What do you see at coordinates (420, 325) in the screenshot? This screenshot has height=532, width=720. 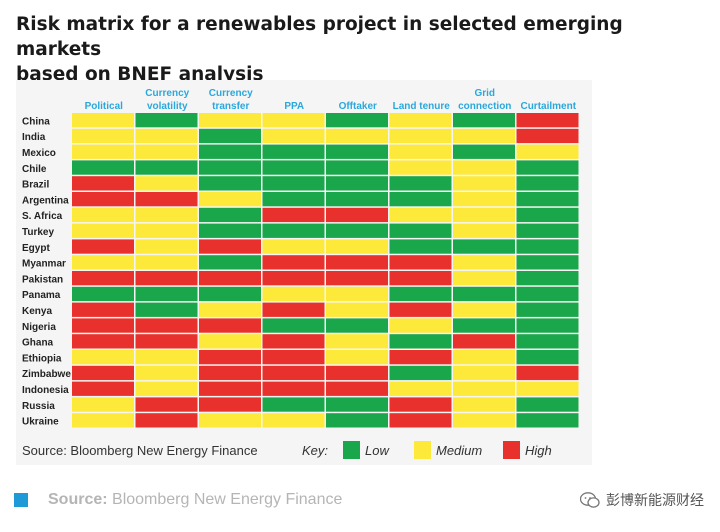 I see `cell-nigeria-land-tenure-medium` at bounding box center [420, 325].